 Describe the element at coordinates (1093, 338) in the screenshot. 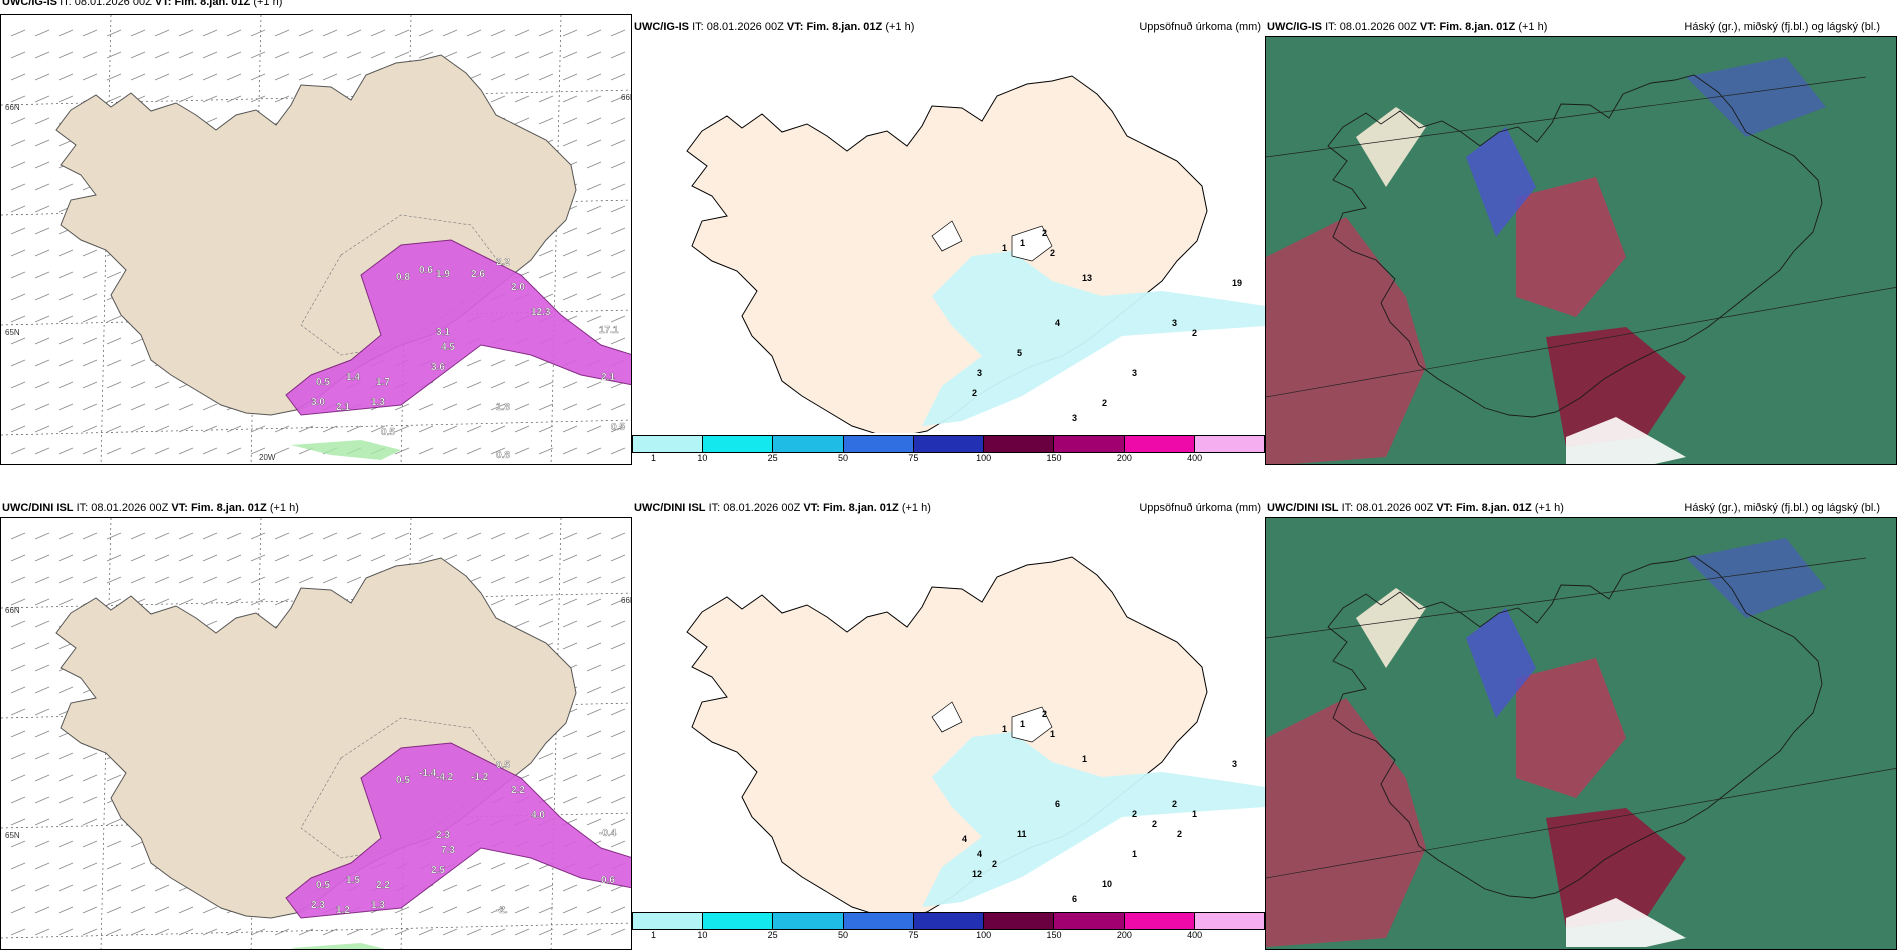

I see `precip-cyan-area` at that location.